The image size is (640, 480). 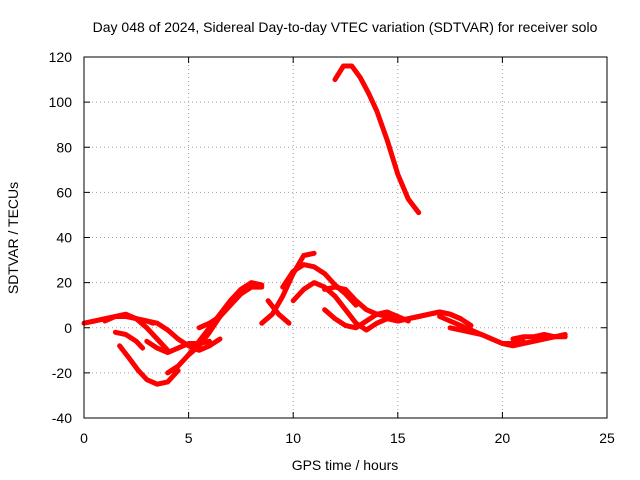 I want to click on y-tick-label: 100, so click(x=61, y=102).